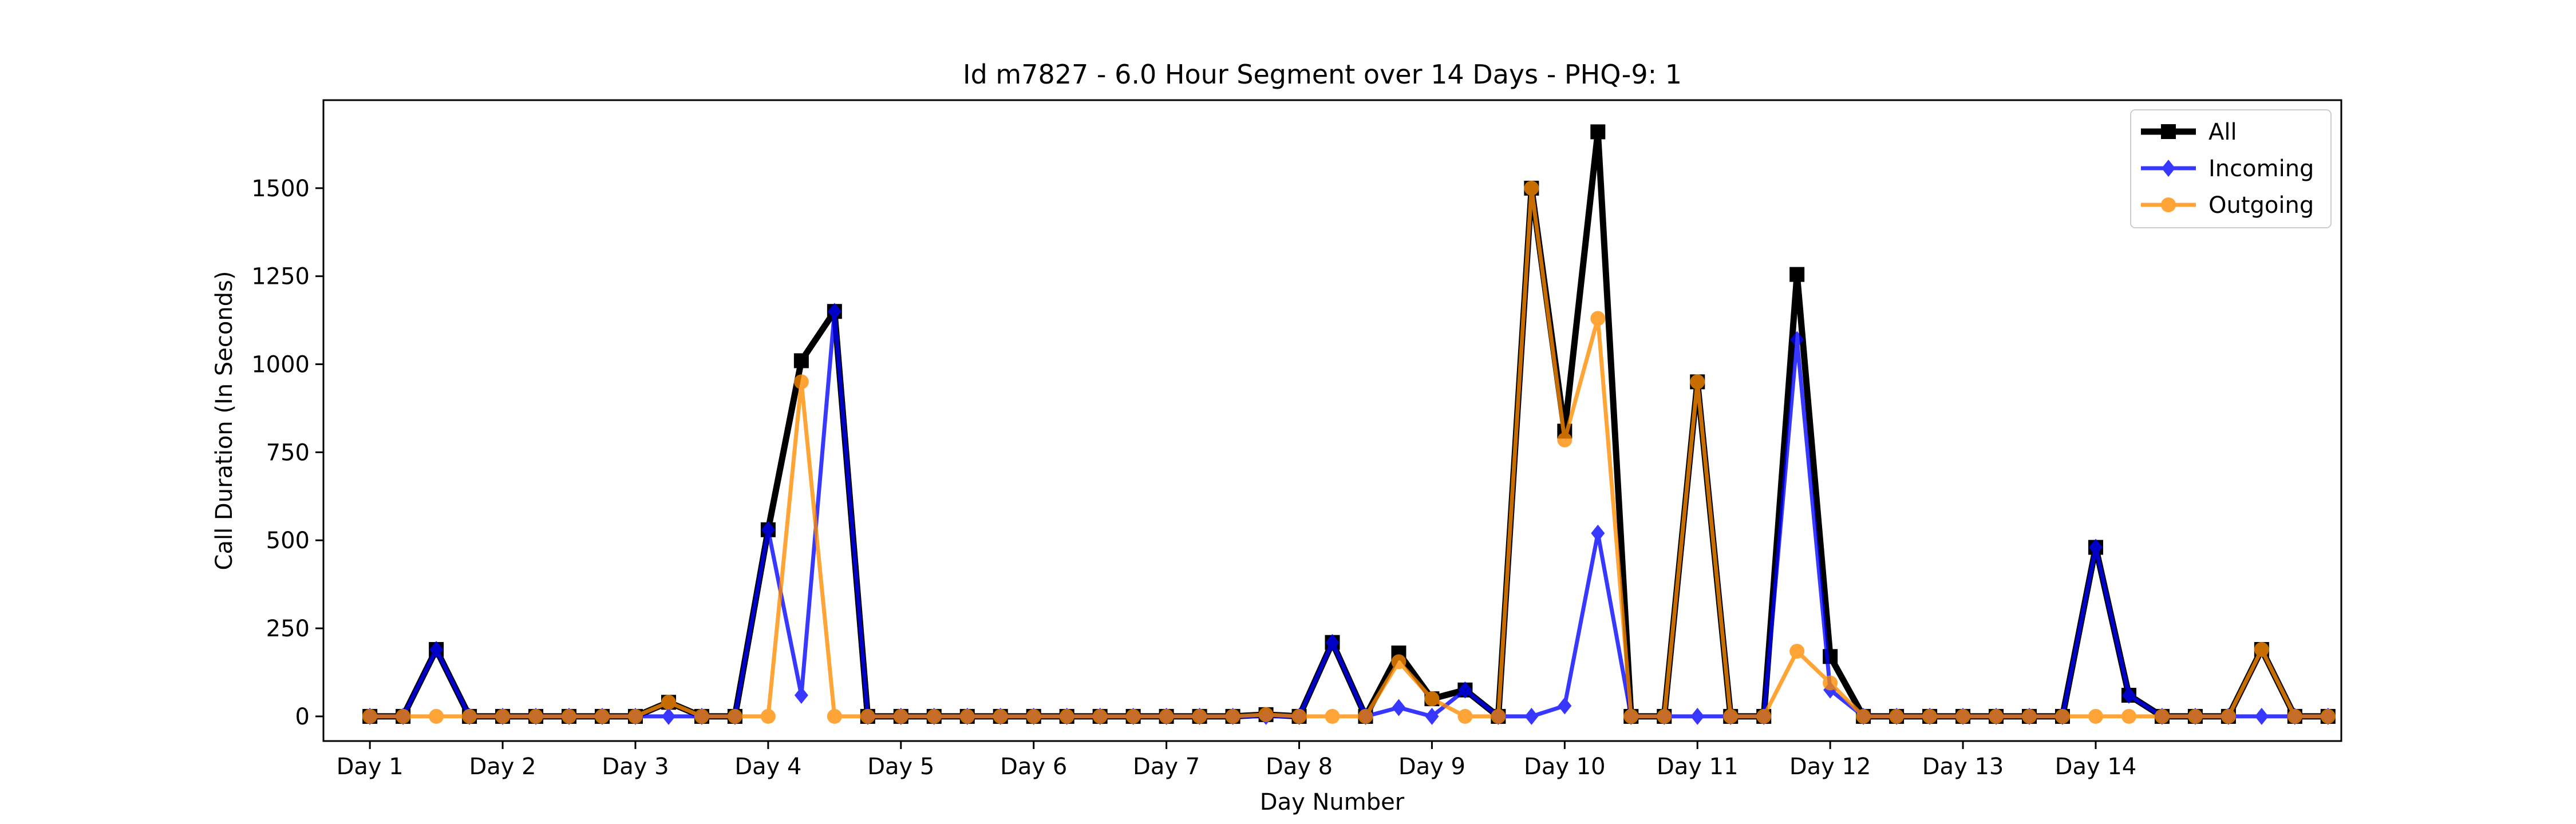 The width and height of the screenshot is (2576, 824). Describe the element at coordinates (280, 189) in the screenshot. I see `y-tick-label: 1500` at that location.